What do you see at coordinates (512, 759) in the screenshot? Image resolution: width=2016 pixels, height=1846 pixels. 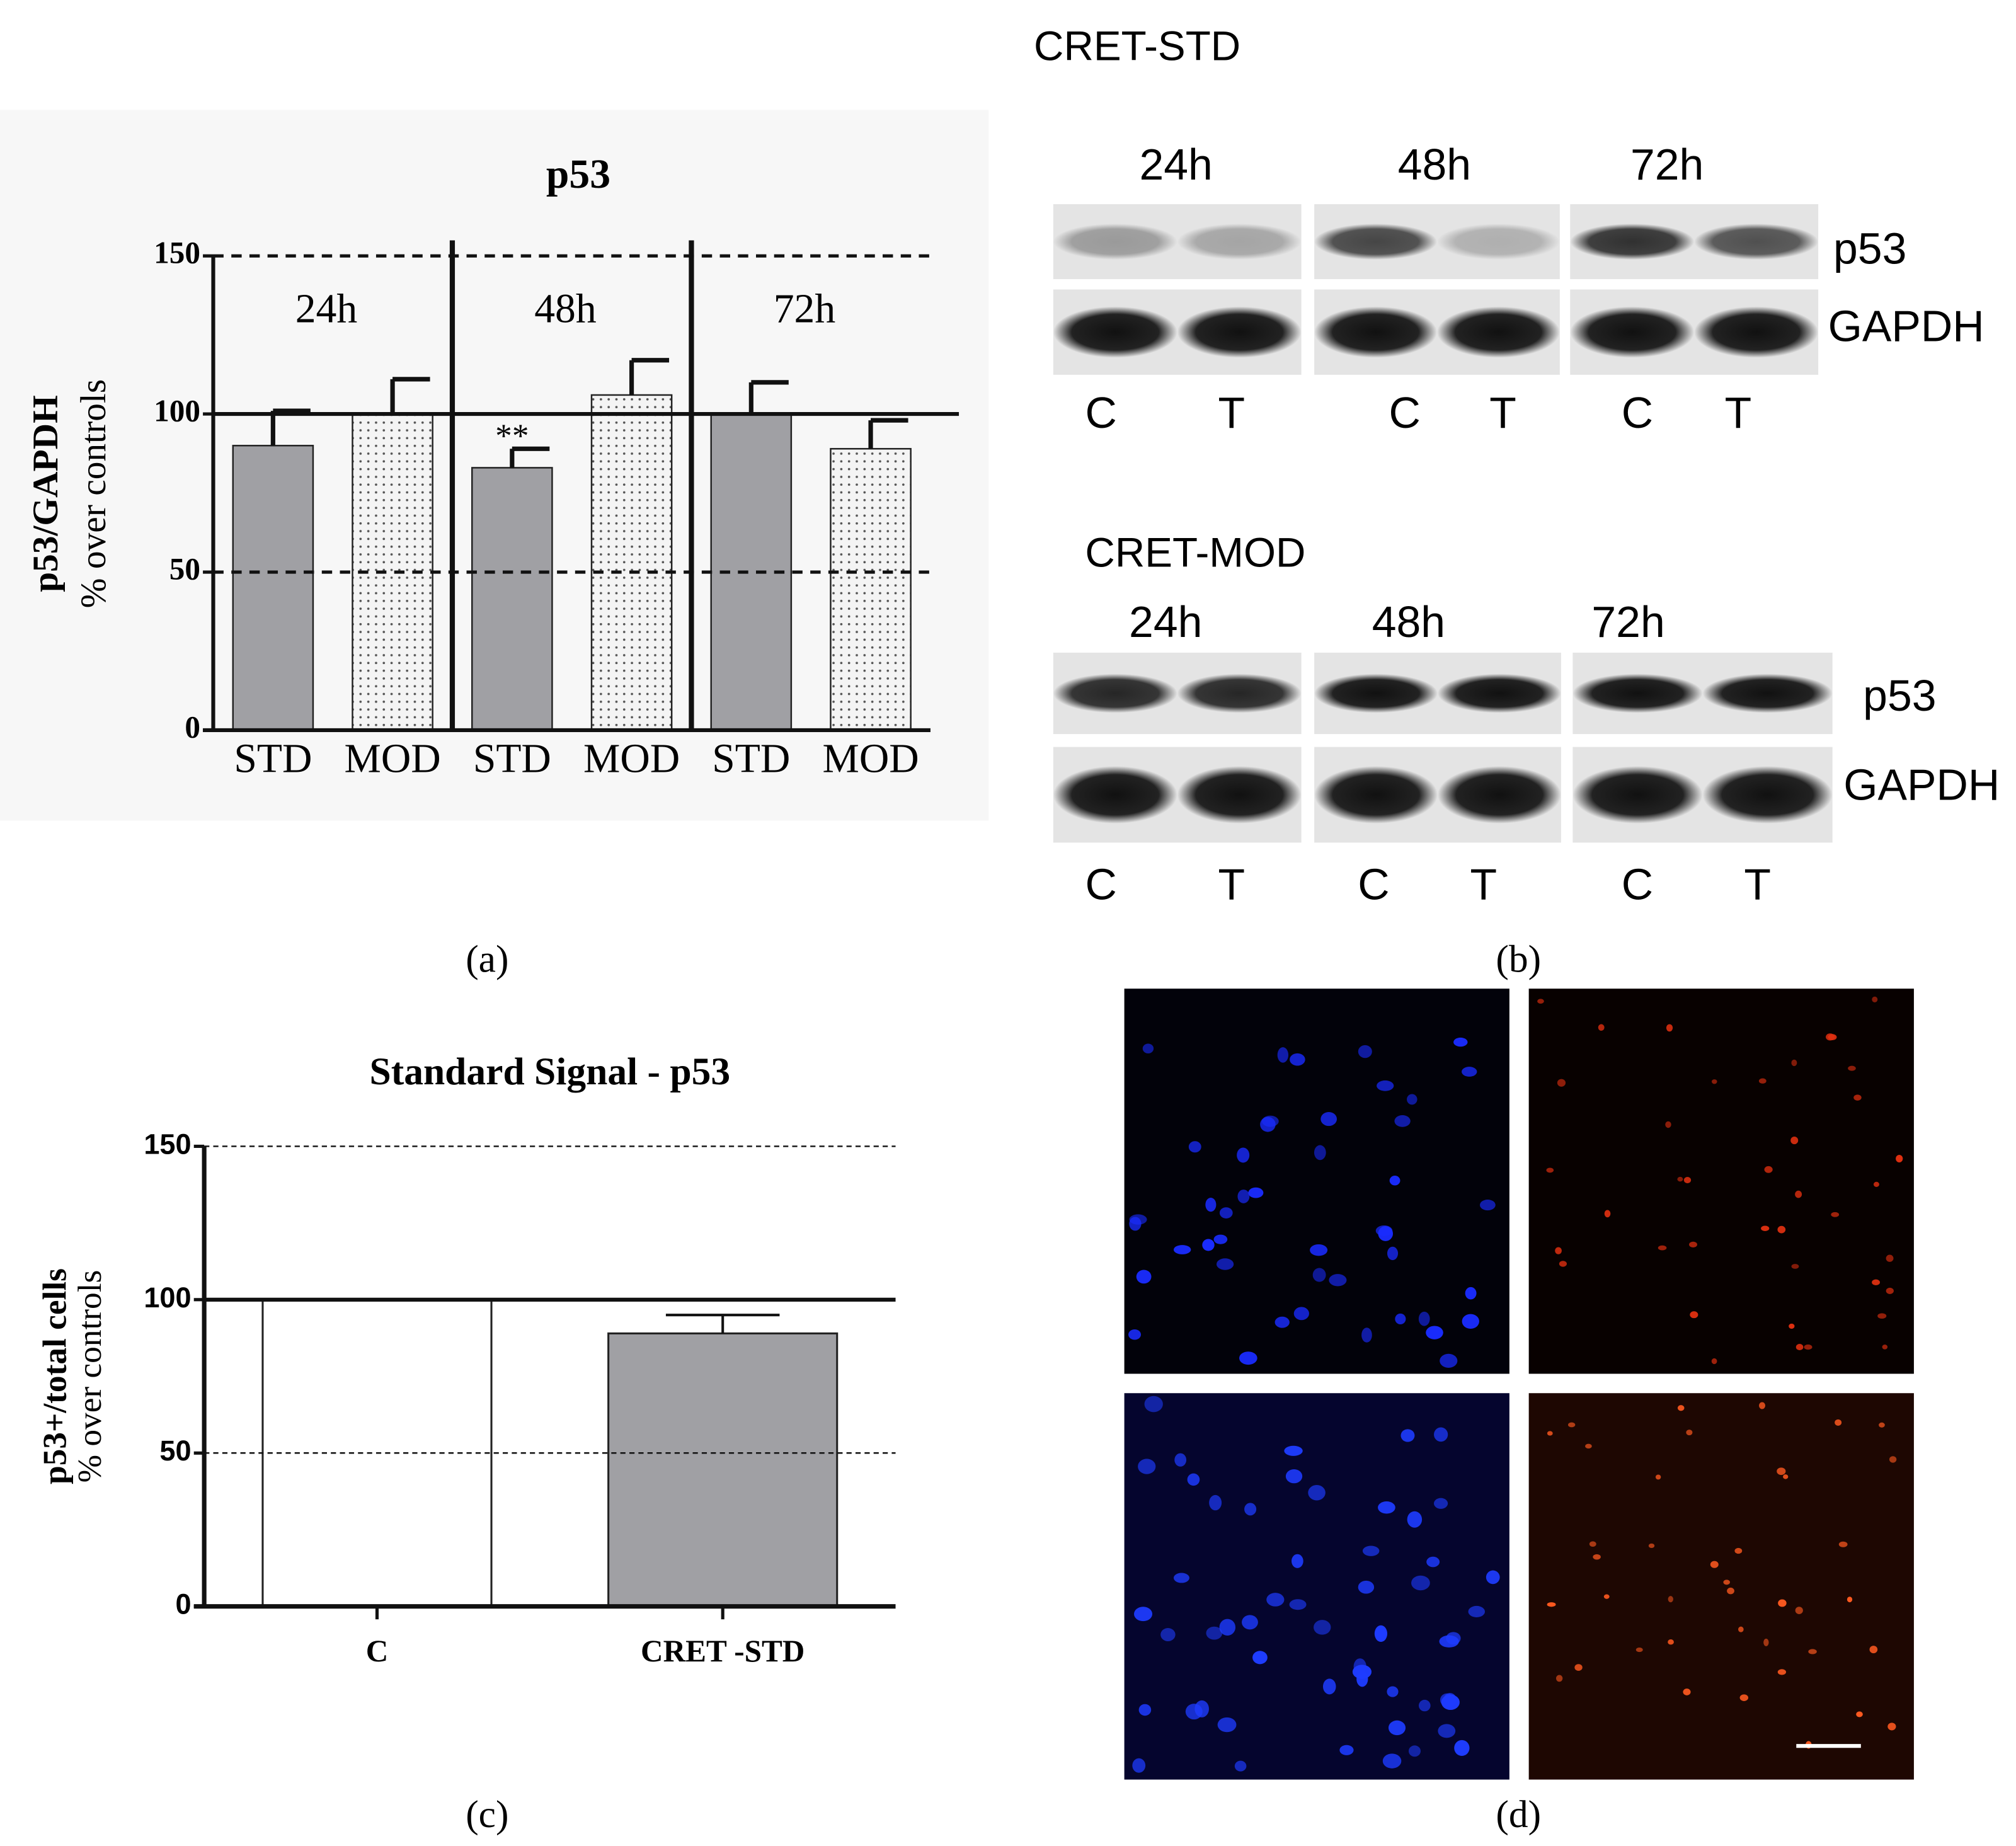 I see `x-tick-label: STD` at bounding box center [512, 759].